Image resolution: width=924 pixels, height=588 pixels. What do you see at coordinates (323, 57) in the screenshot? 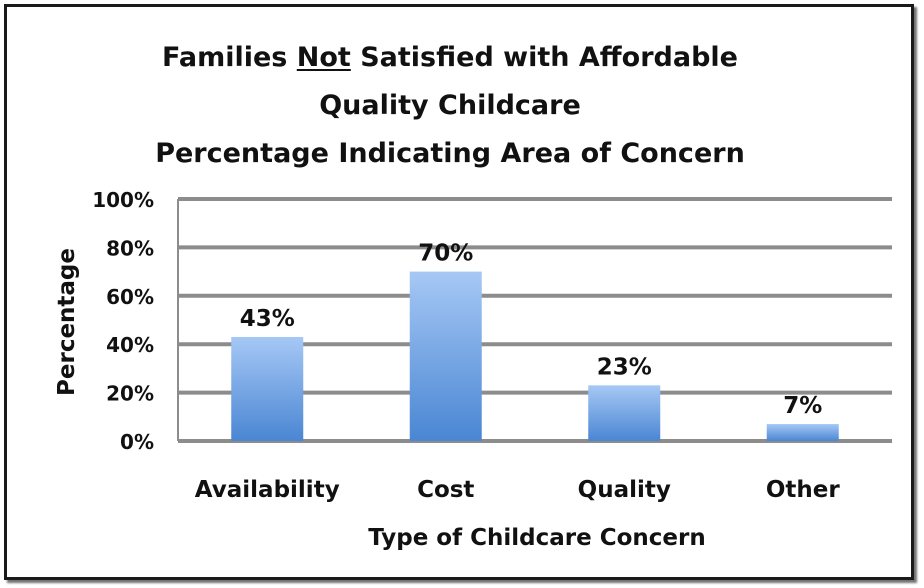
I see `chart-title-underlined-word: Not` at bounding box center [323, 57].